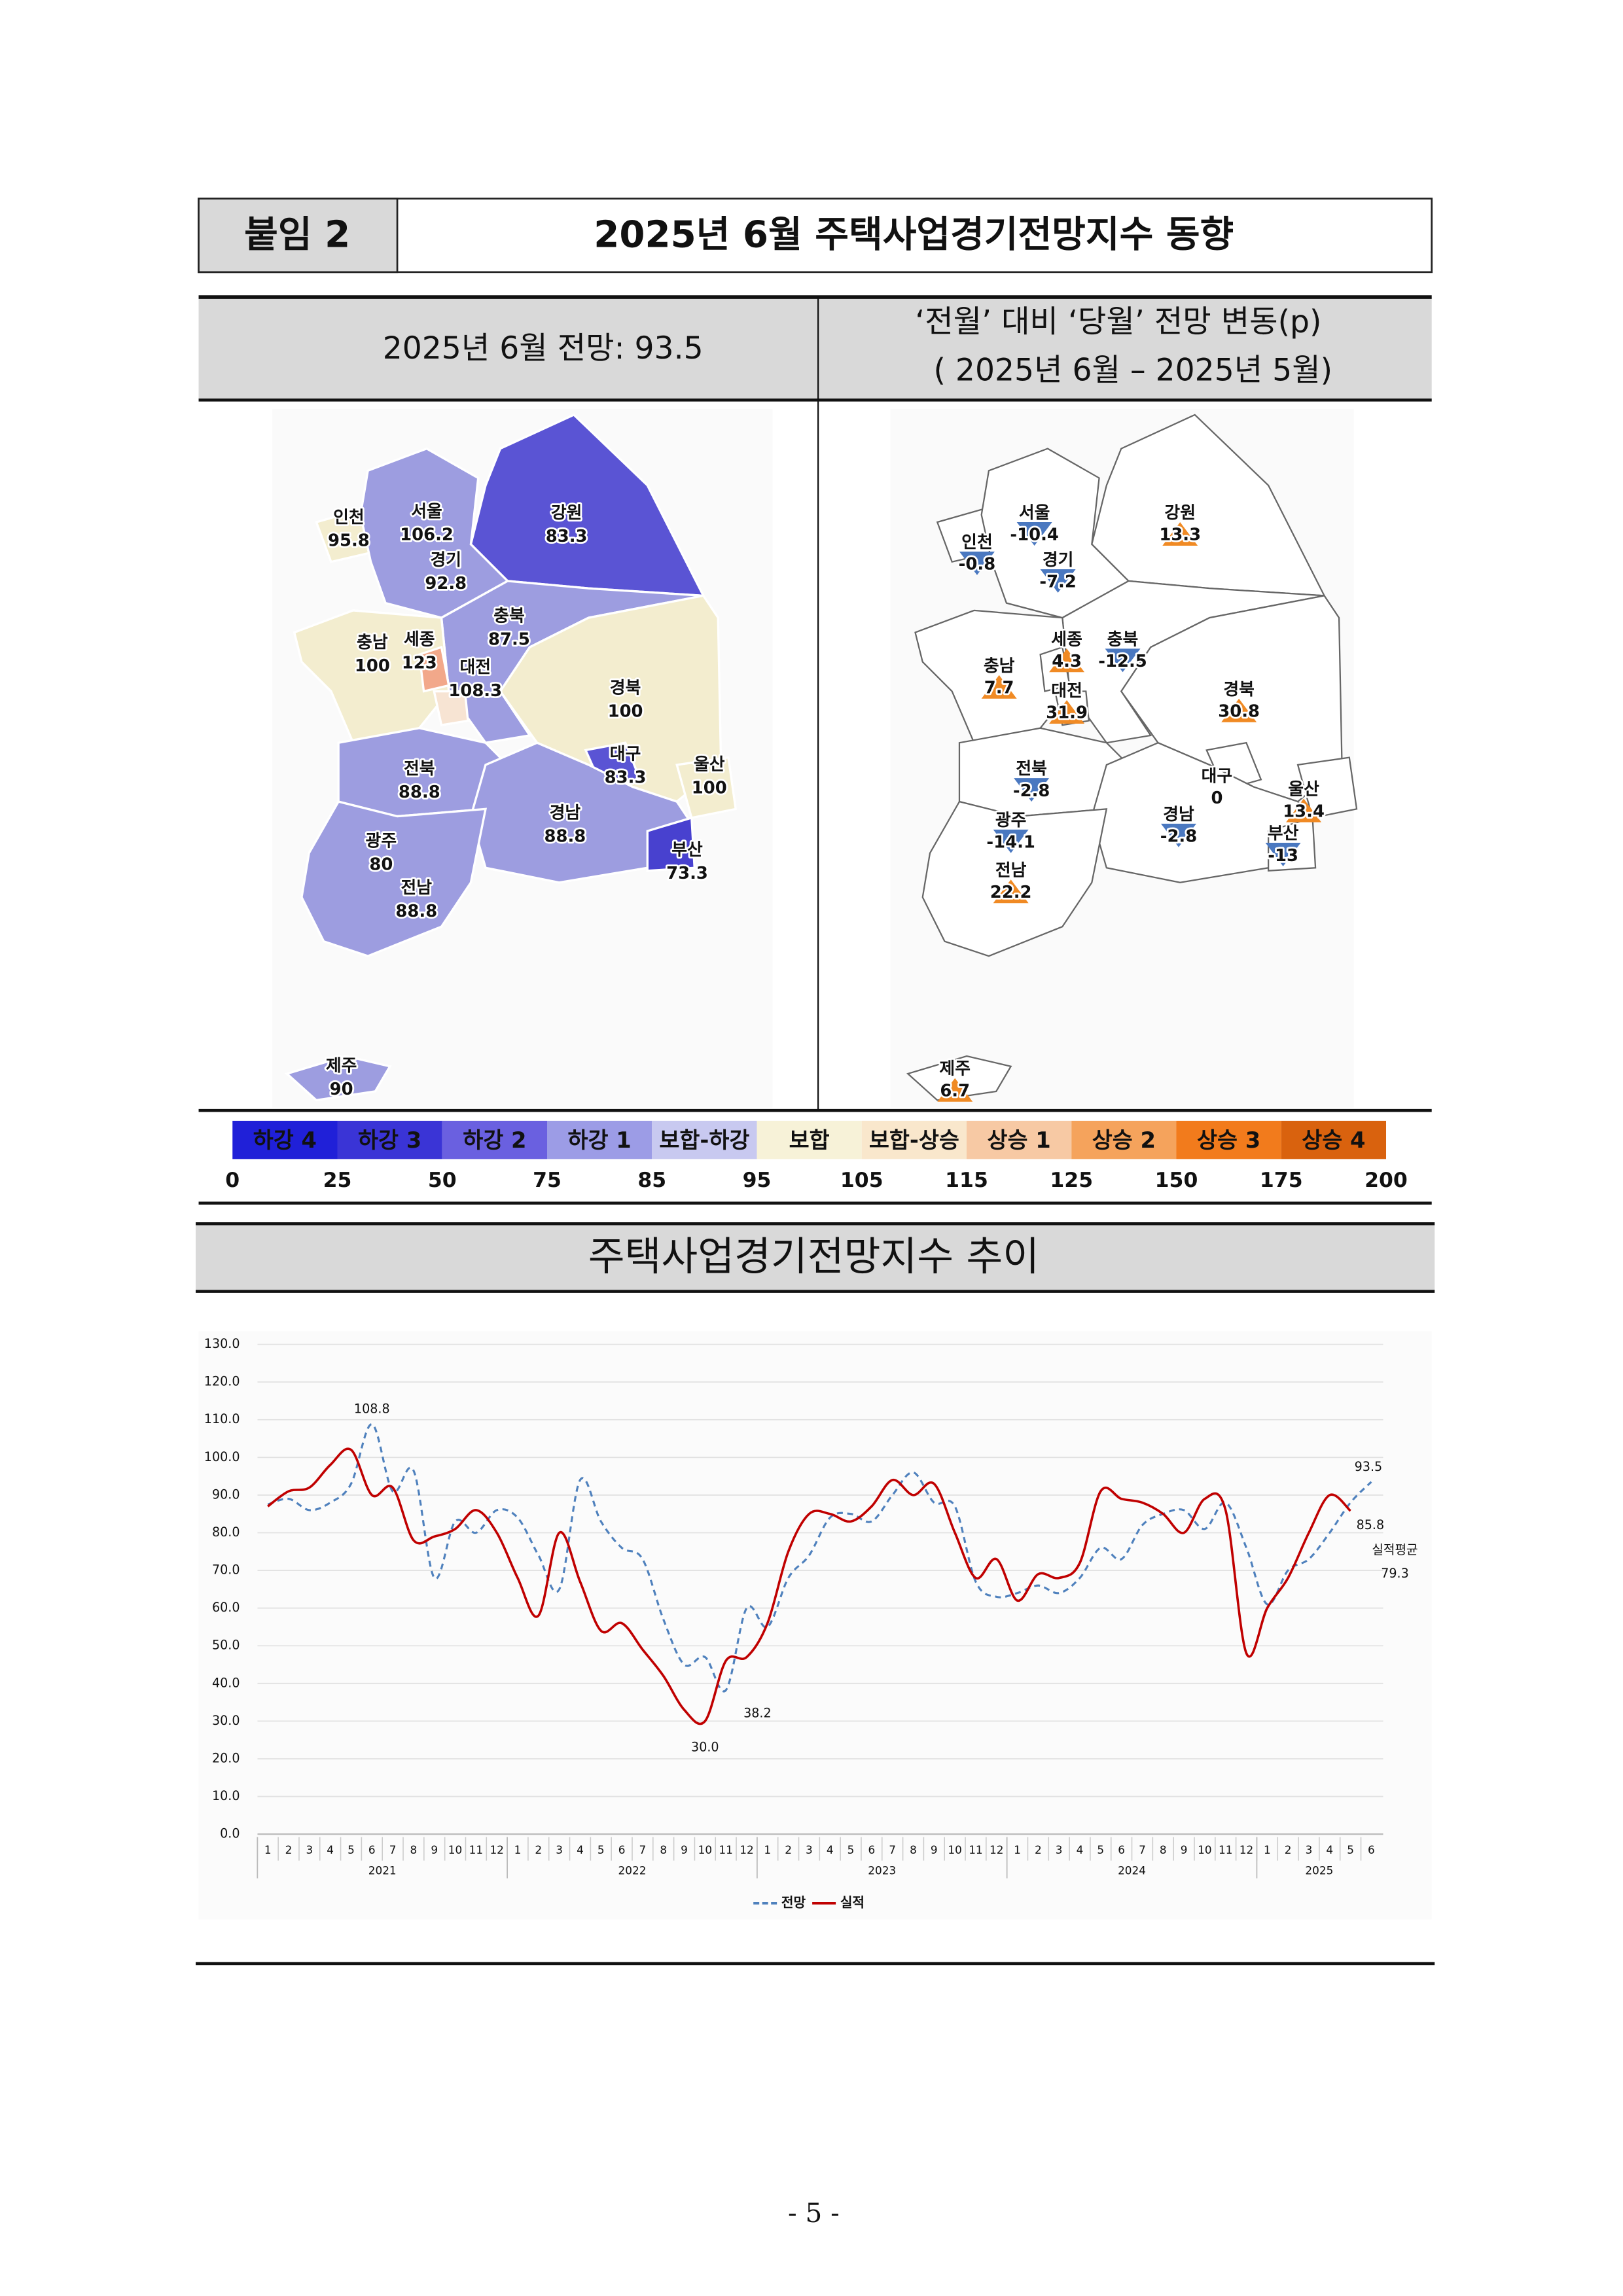  Describe the element at coordinates (622, 1850) in the screenshot. I see `x-tick-label: 6` at that location.